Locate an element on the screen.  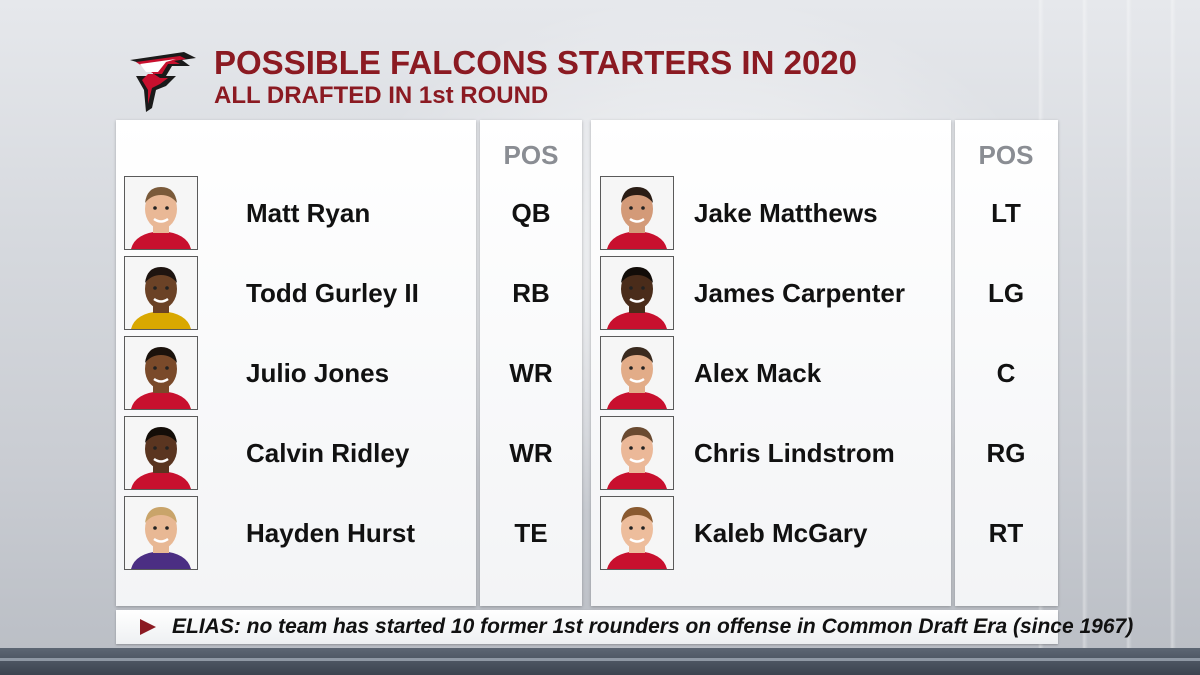
player-name: James Carpenter is located at coordinates (799, 293).